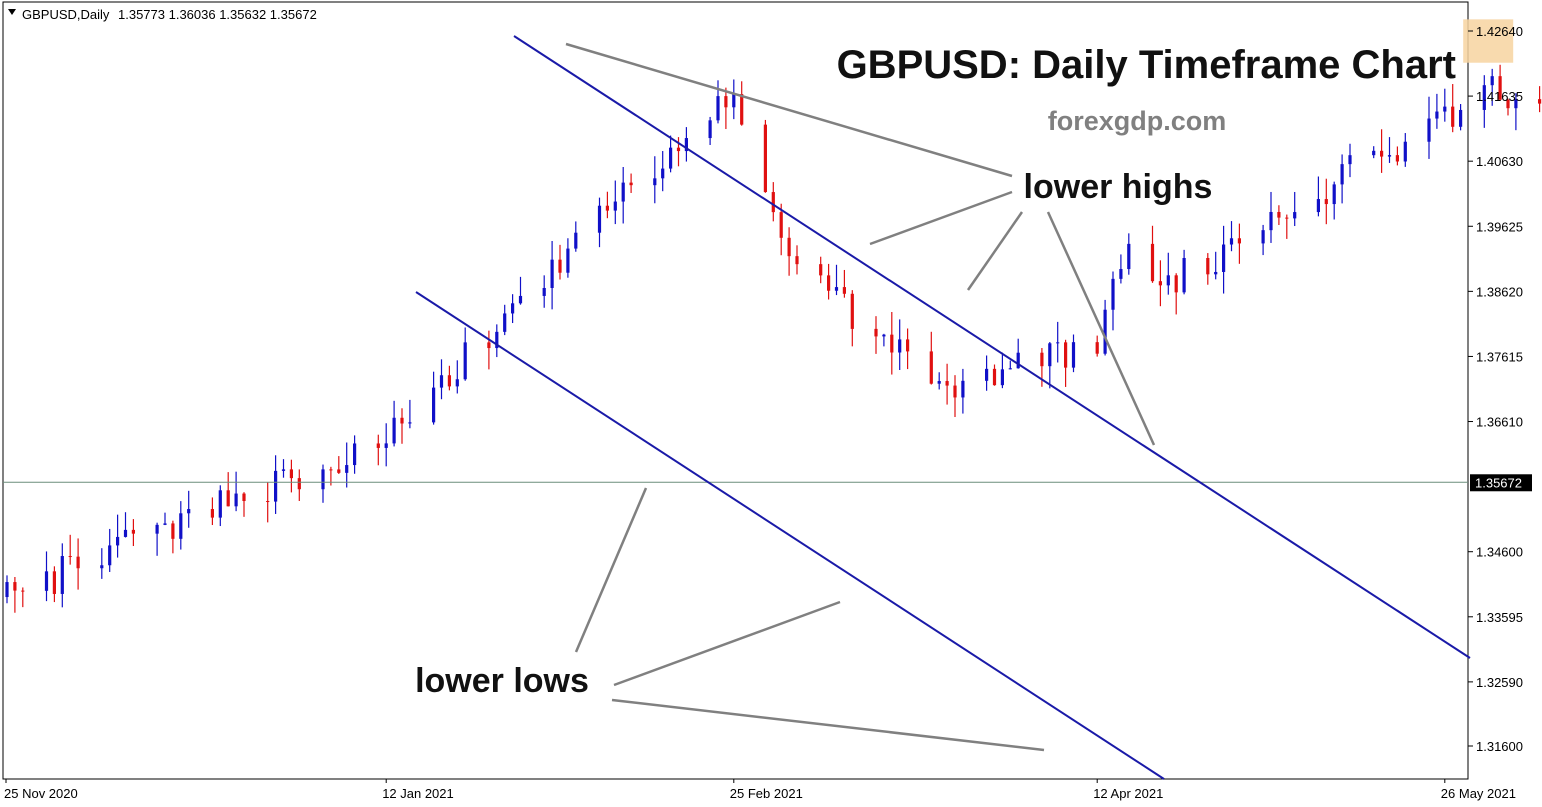 Image resolution: width=1542 pixels, height=807 pixels. What do you see at coordinates (12, 12) in the screenshot?
I see `dropdown-triangle-icon` at bounding box center [12, 12].